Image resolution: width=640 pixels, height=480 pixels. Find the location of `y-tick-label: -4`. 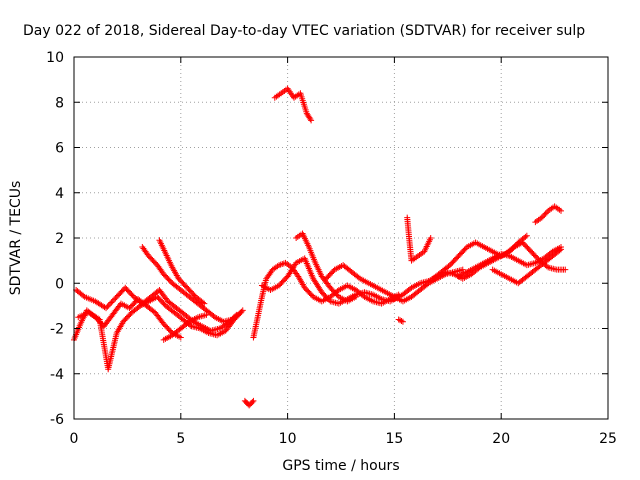

y-tick-label: -4 is located at coordinates (57, 375).